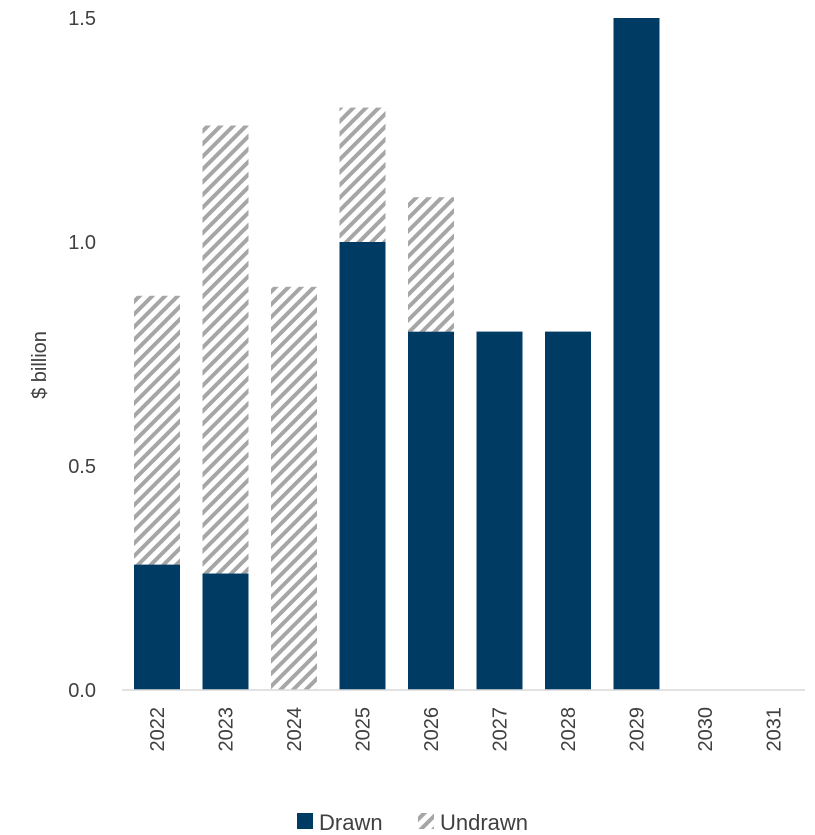  What do you see at coordinates (499, 510) in the screenshot?
I see `bar-drawn-2027` at bounding box center [499, 510].